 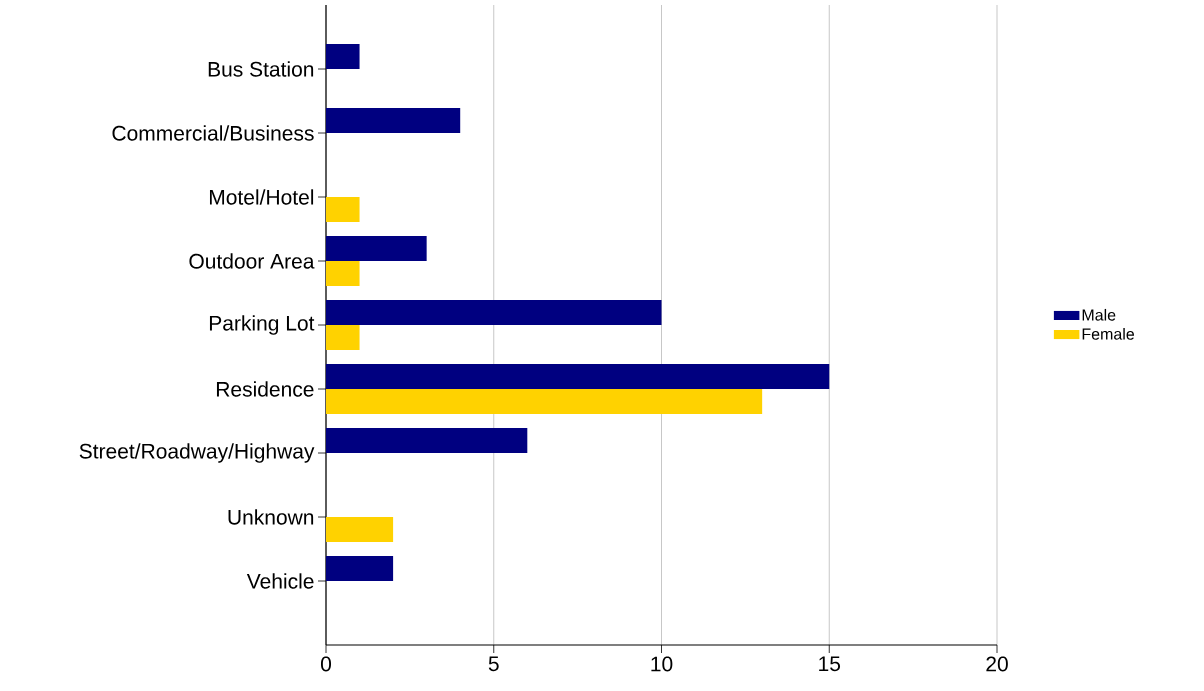 I want to click on x-tick-label: 10, so click(x=662, y=664).